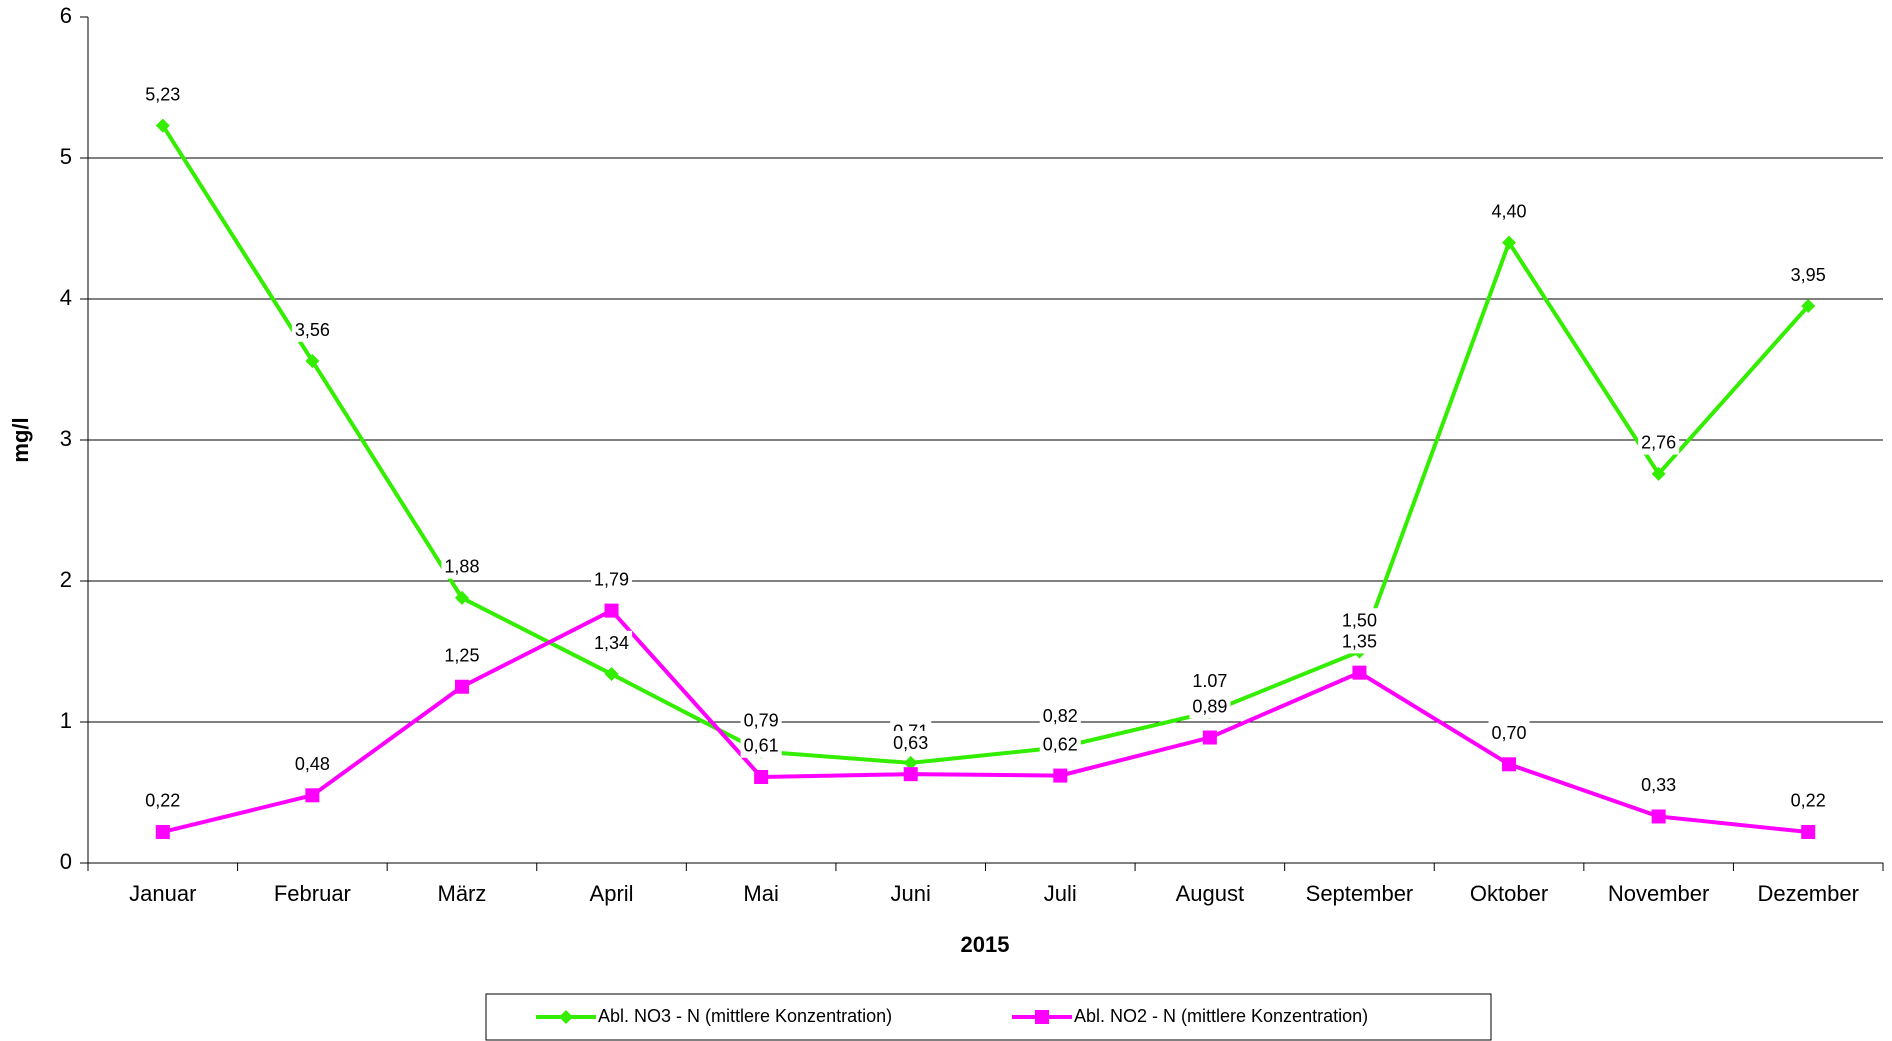 Image resolution: width=1892 pixels, height=1041 pixels. I want to click on data-label-group: 3,95, so click(1808, 274).